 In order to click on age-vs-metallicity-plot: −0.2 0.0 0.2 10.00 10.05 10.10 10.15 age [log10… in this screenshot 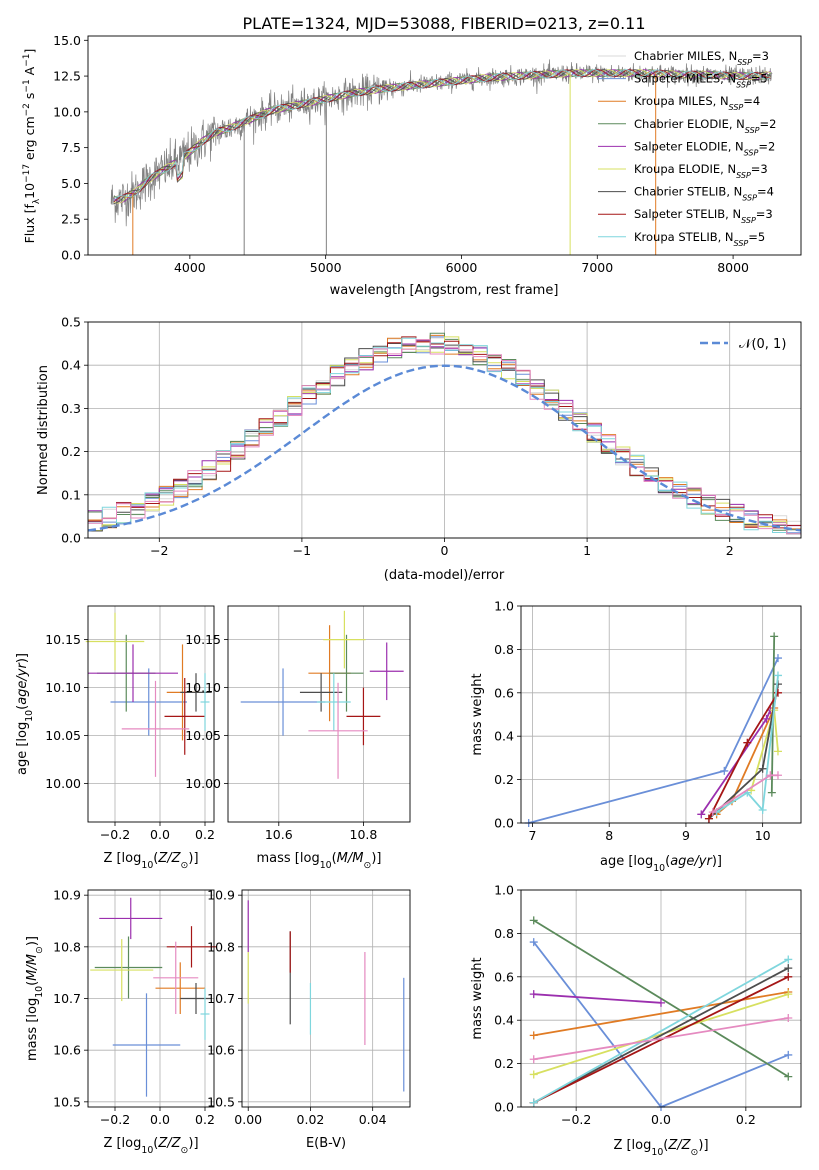, I will do `click(115, 738)`.